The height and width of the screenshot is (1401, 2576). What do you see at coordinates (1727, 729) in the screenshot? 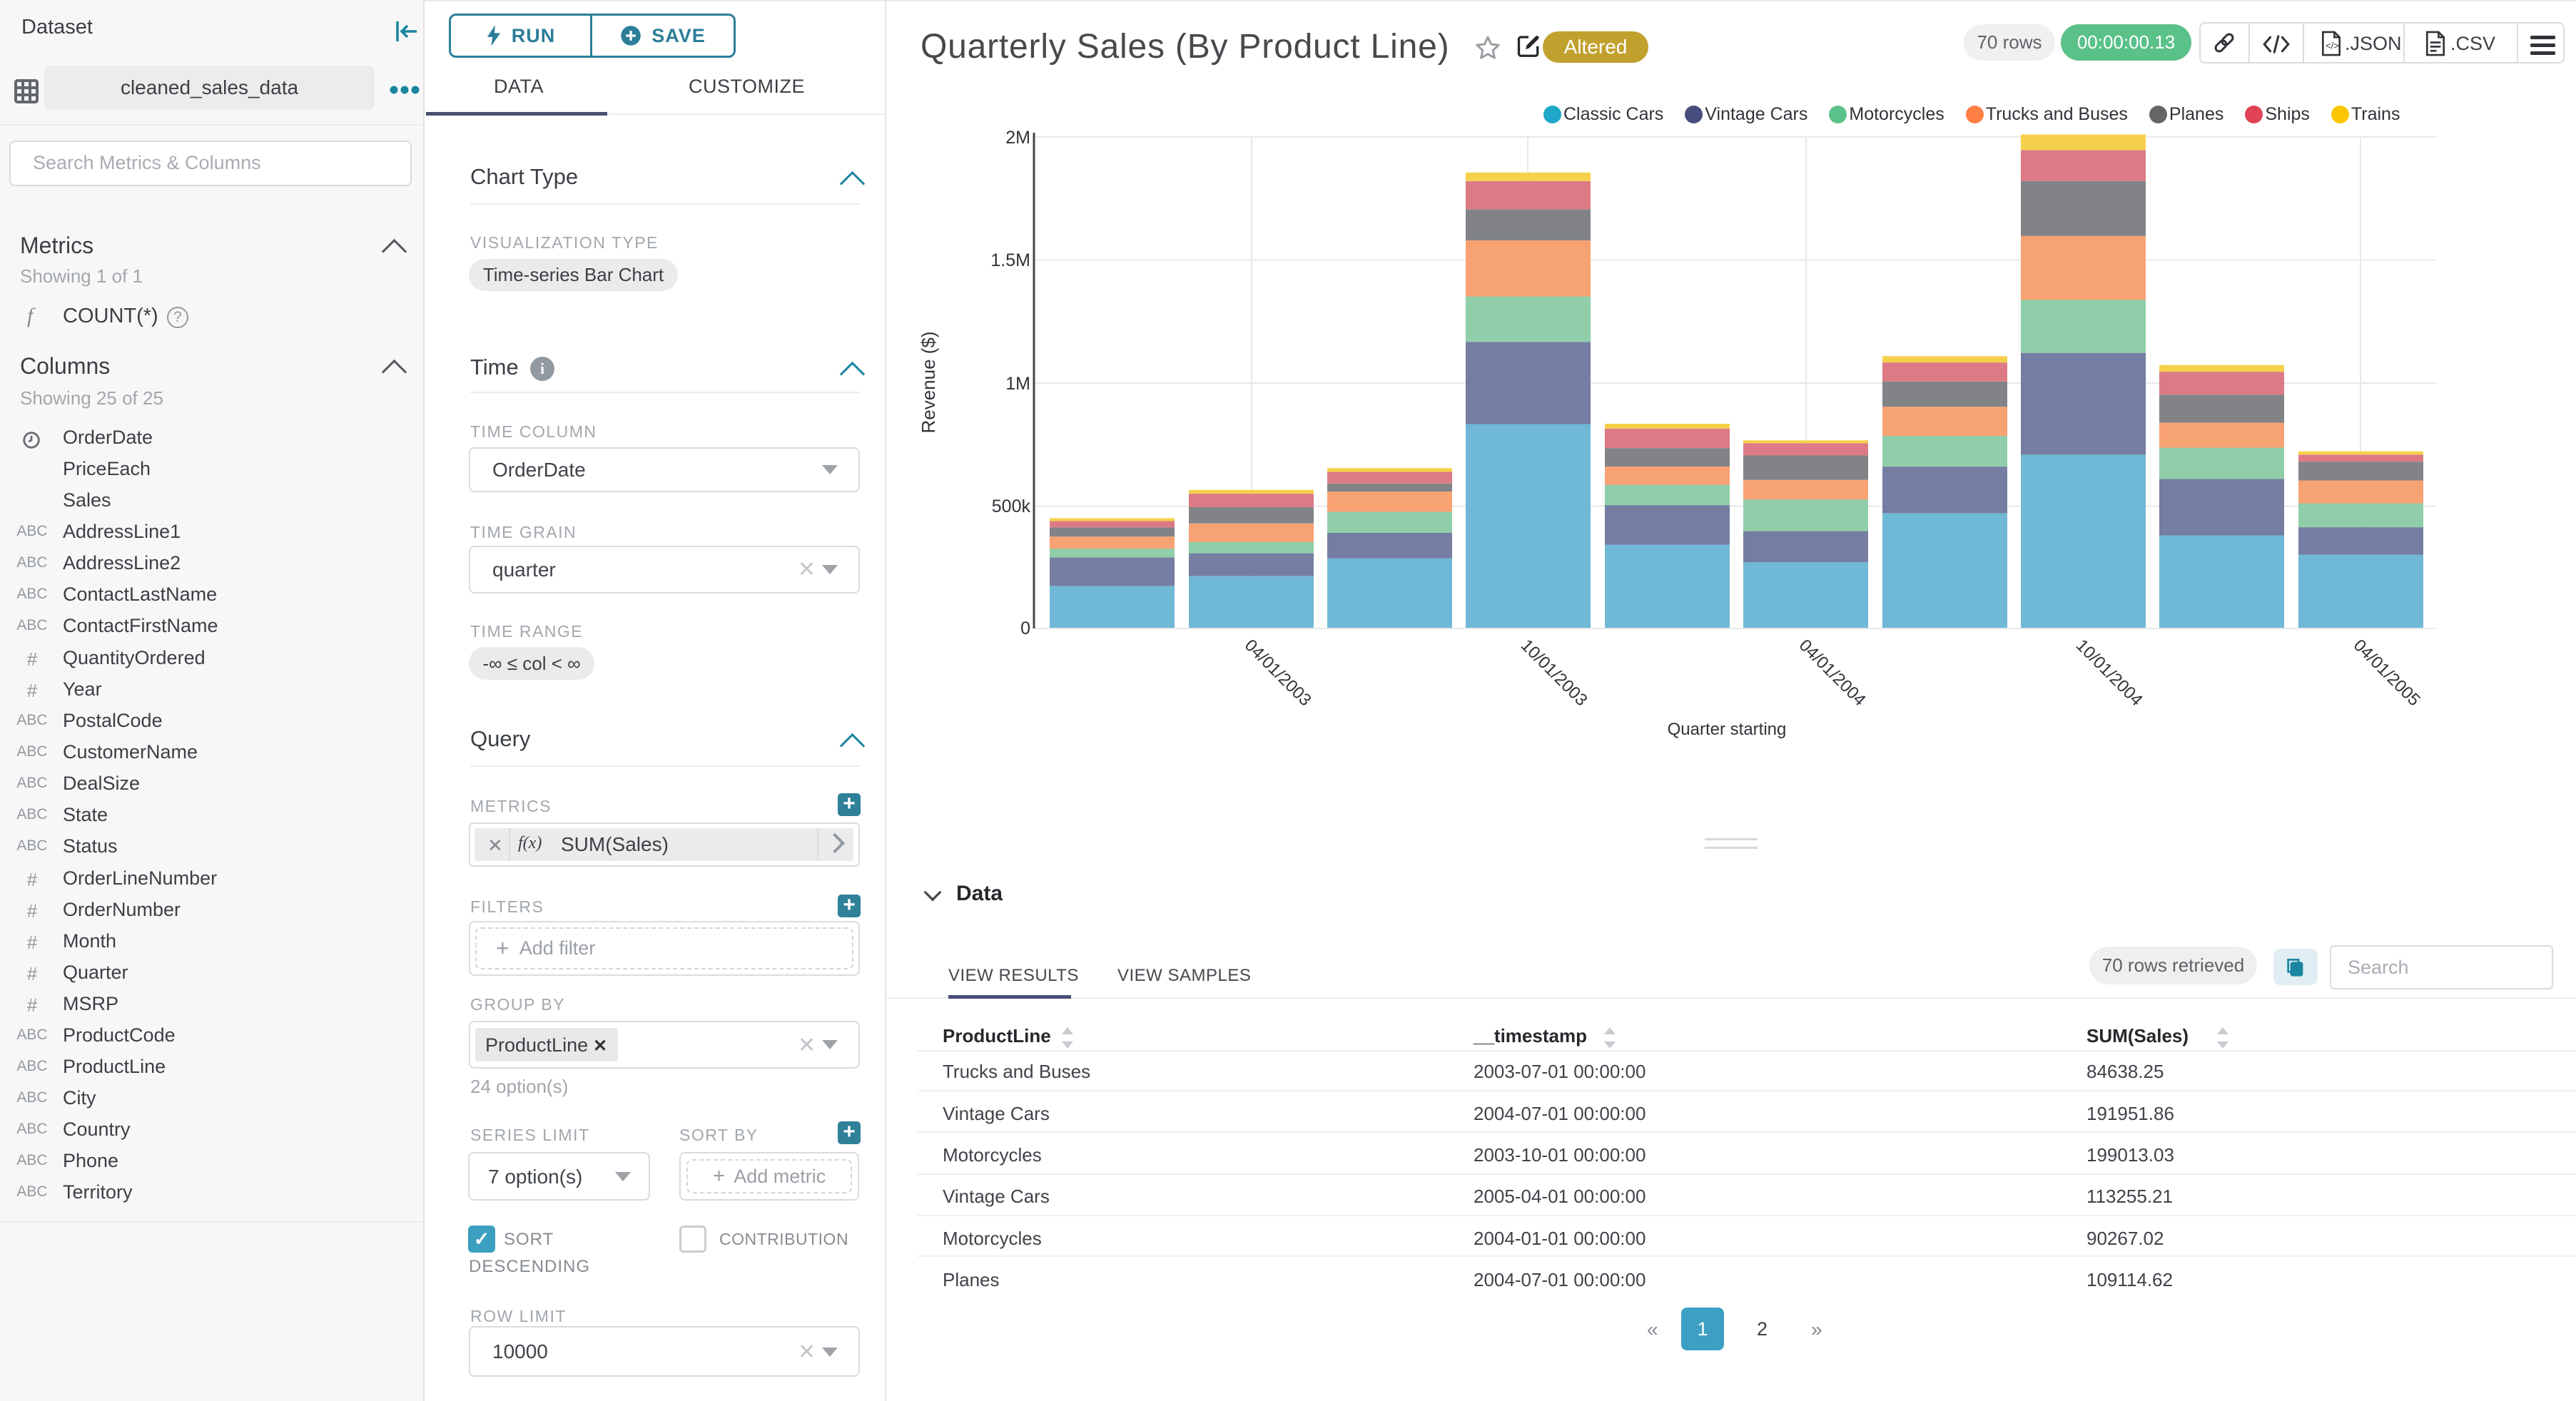
I see `svg-text: Quarter starting` at bounding box center [1727, 729].